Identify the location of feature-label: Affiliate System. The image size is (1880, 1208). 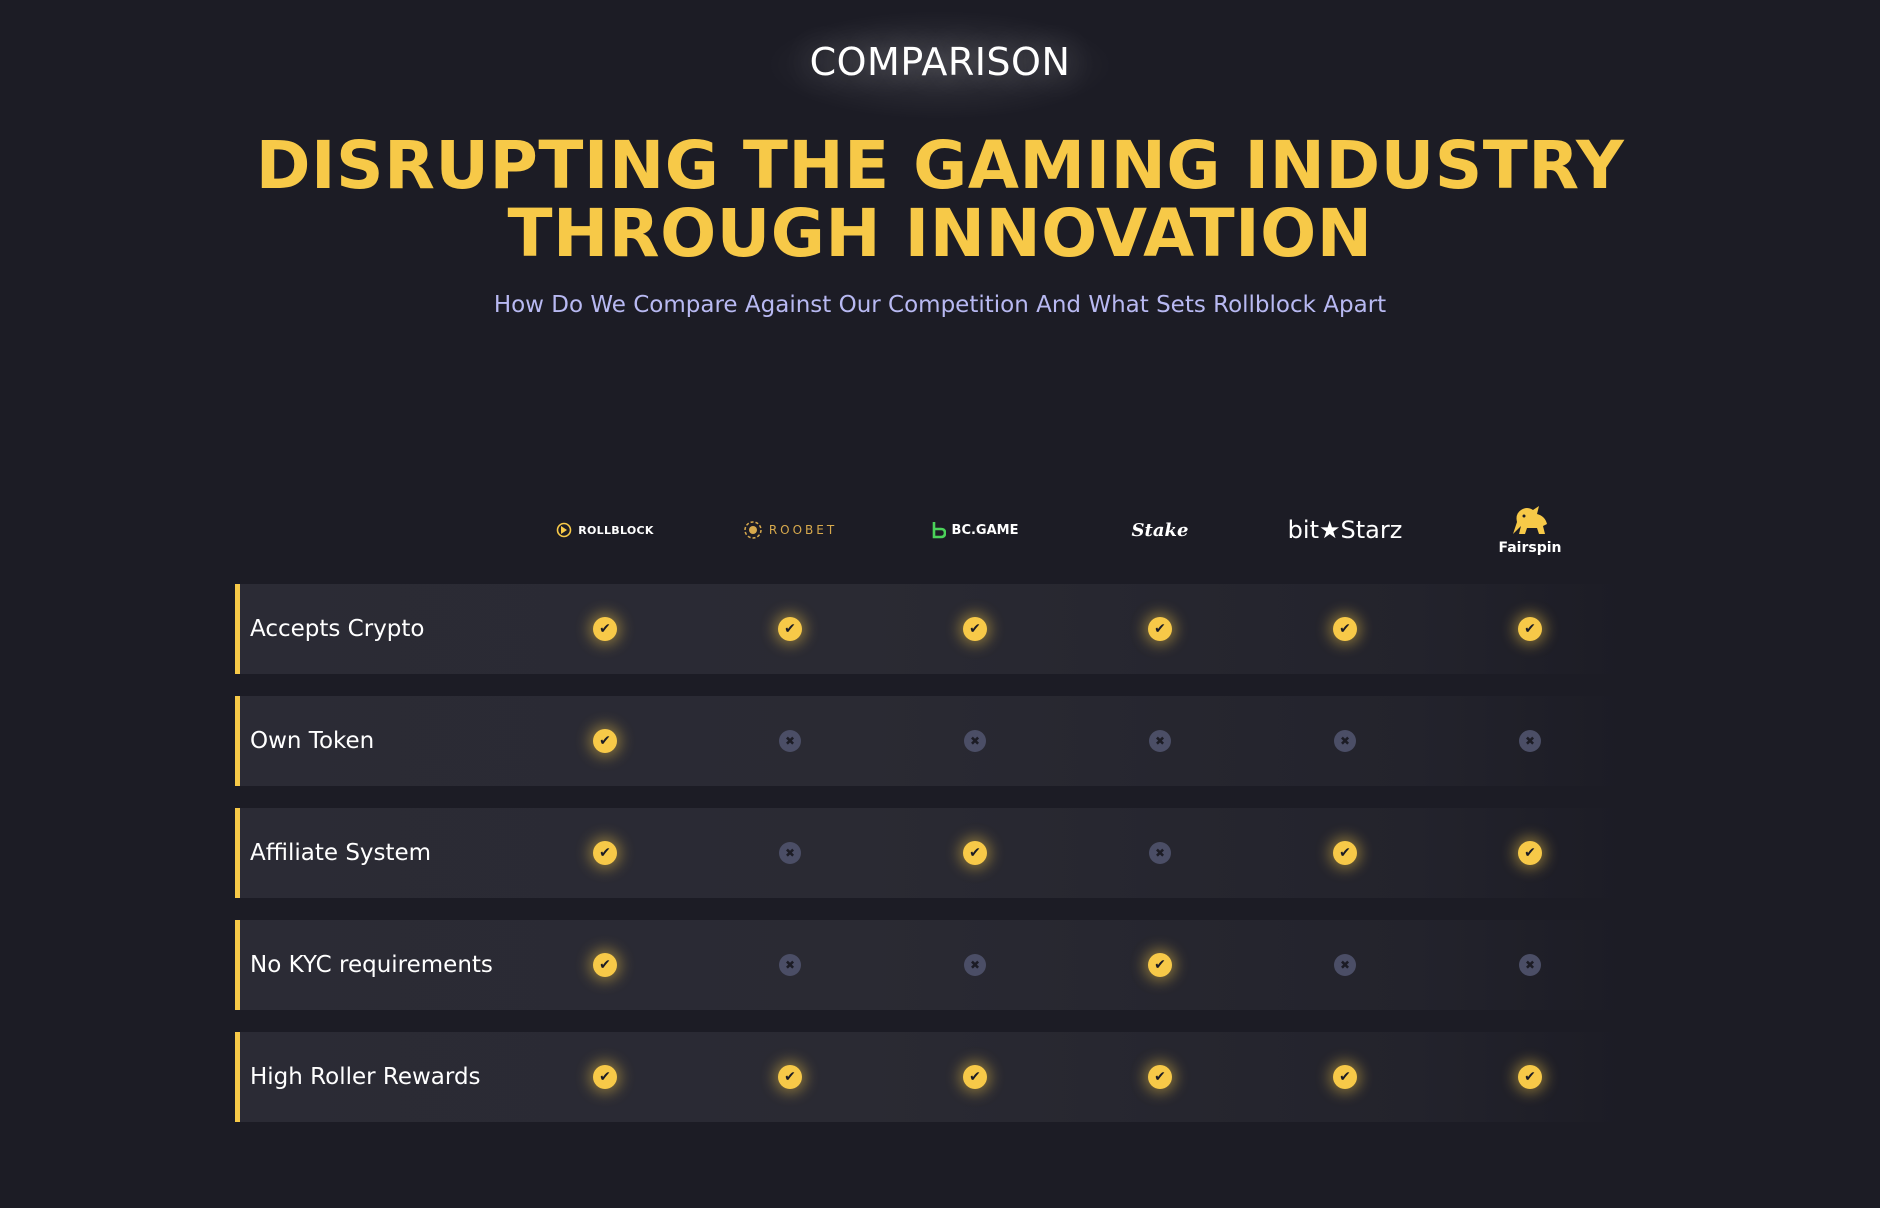
(341, 853).